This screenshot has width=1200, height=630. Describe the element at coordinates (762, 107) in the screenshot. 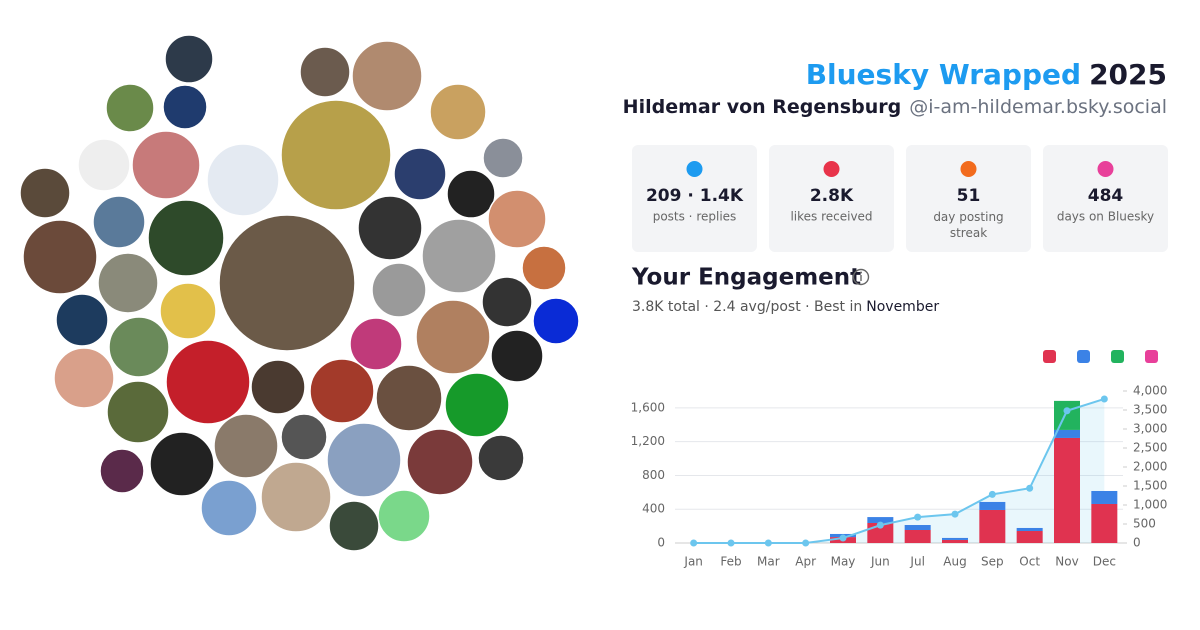

I see `user-name: Hildemar von Regensburg` at that location.